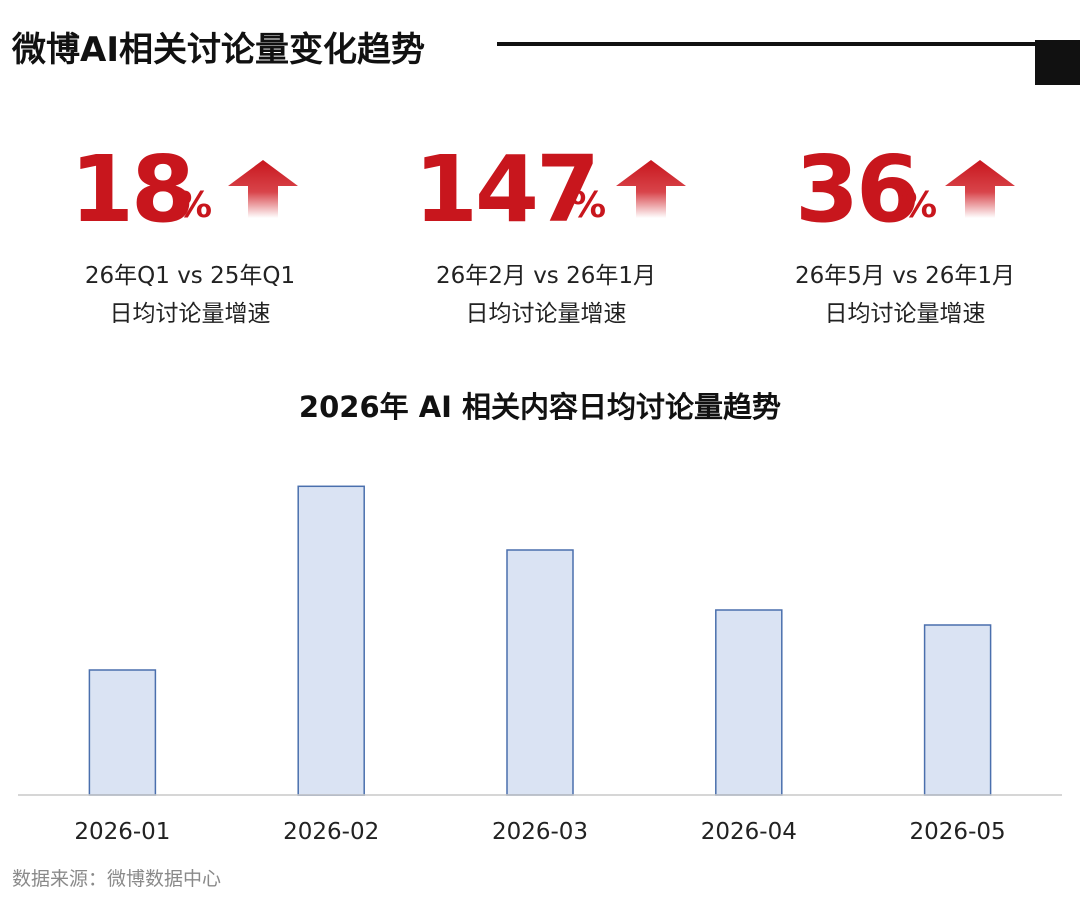  What do you see at coordinates (905, 276) in the screenshot?
I see `kpi-comparison: 26年5月 vs 26年1月` at bounding box center [905, 276].